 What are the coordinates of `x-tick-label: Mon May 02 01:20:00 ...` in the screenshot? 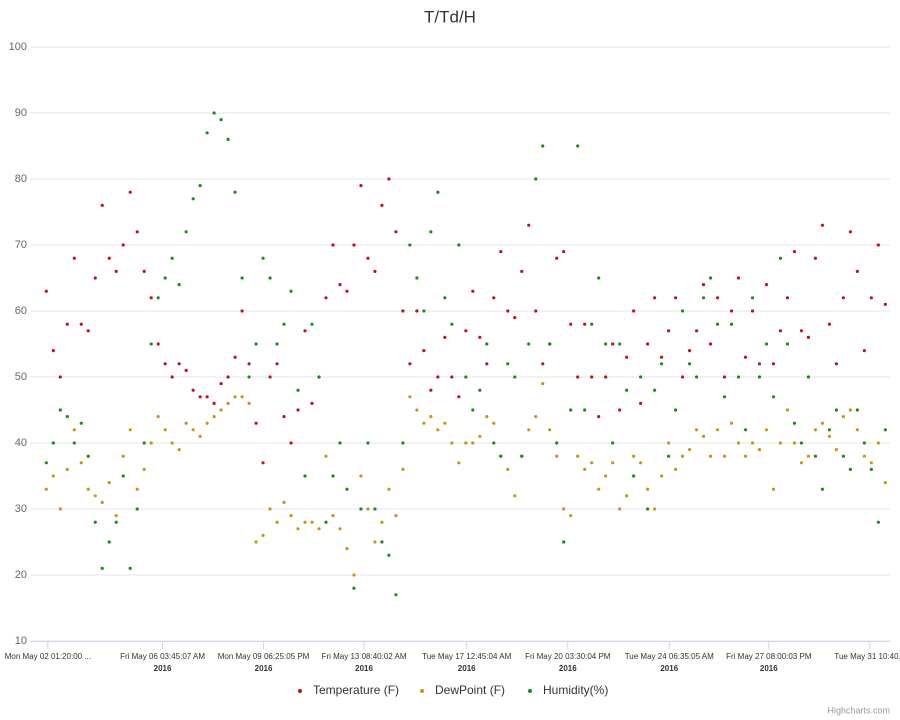 It's located at (48, 656).